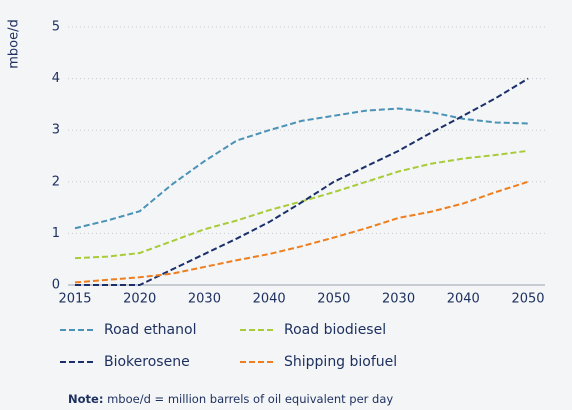  What do you see at coordinates (335, 330) in the screenshot?
I see `legend-label: Road biodiesel` at bounding box center [335, 330].